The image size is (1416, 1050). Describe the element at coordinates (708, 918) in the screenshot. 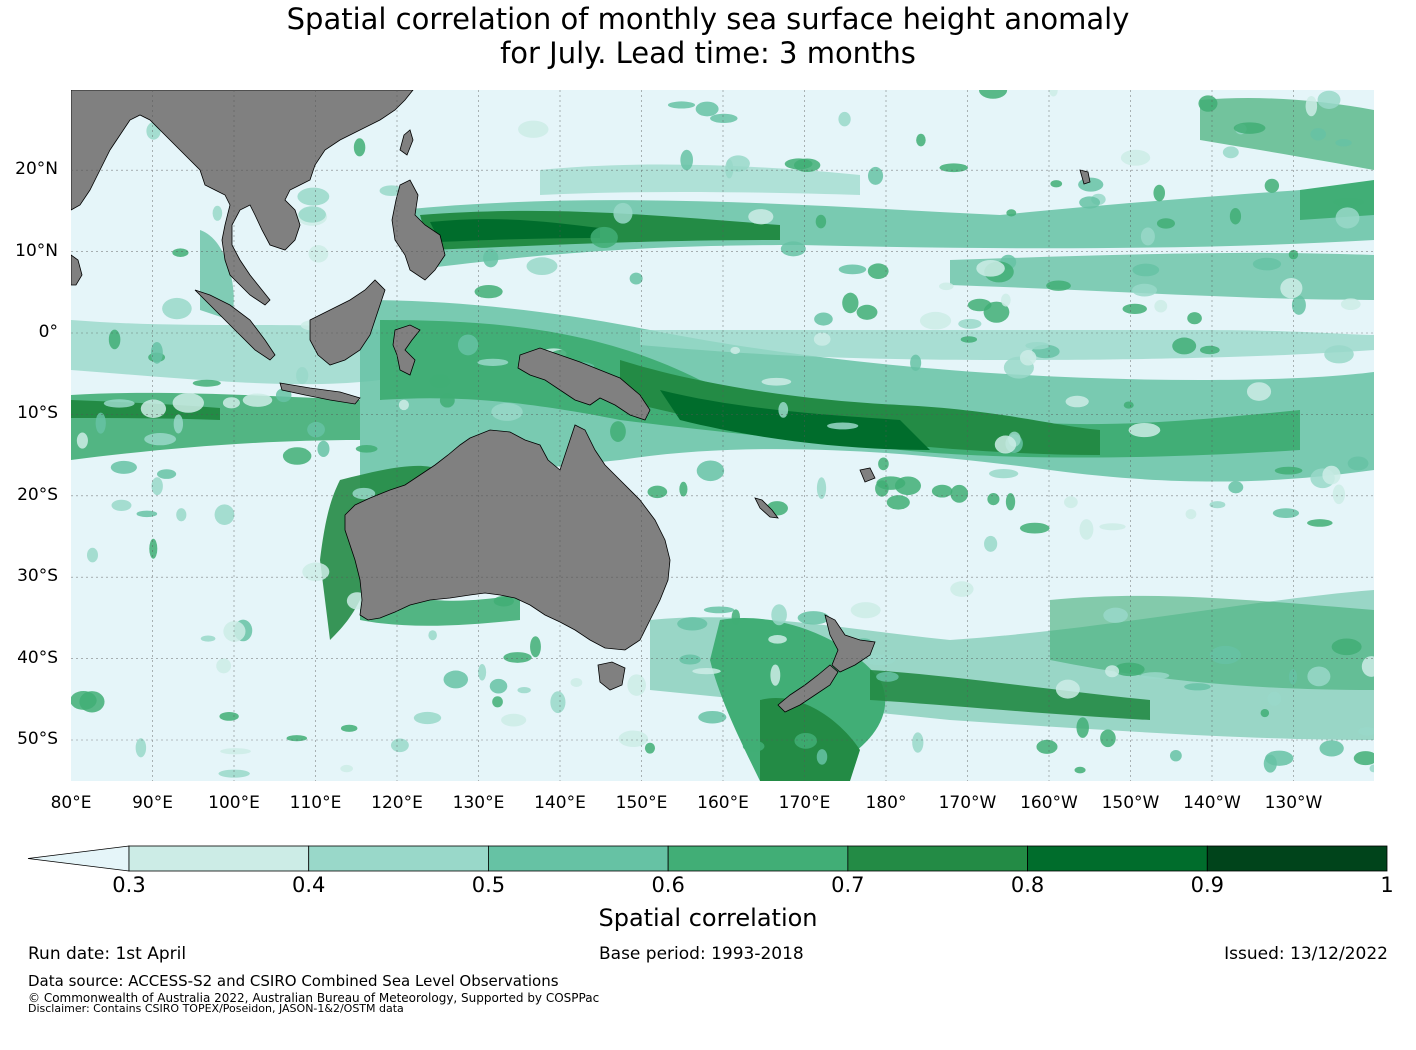

I see `colorbar-label: Spatial correlation` at that location.